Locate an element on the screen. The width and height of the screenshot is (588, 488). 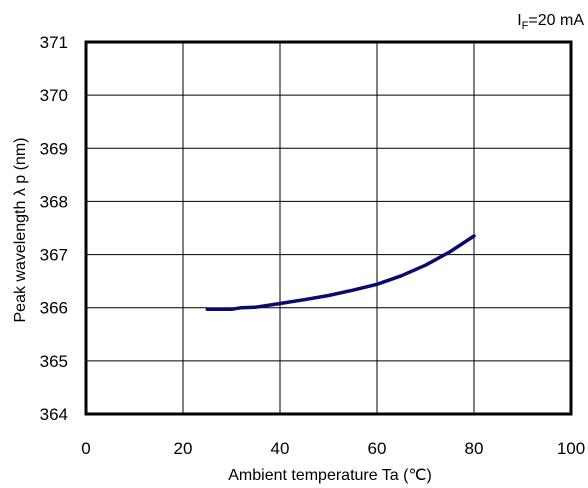
y-tick-label: 371 is located at coordinates (54, 42).